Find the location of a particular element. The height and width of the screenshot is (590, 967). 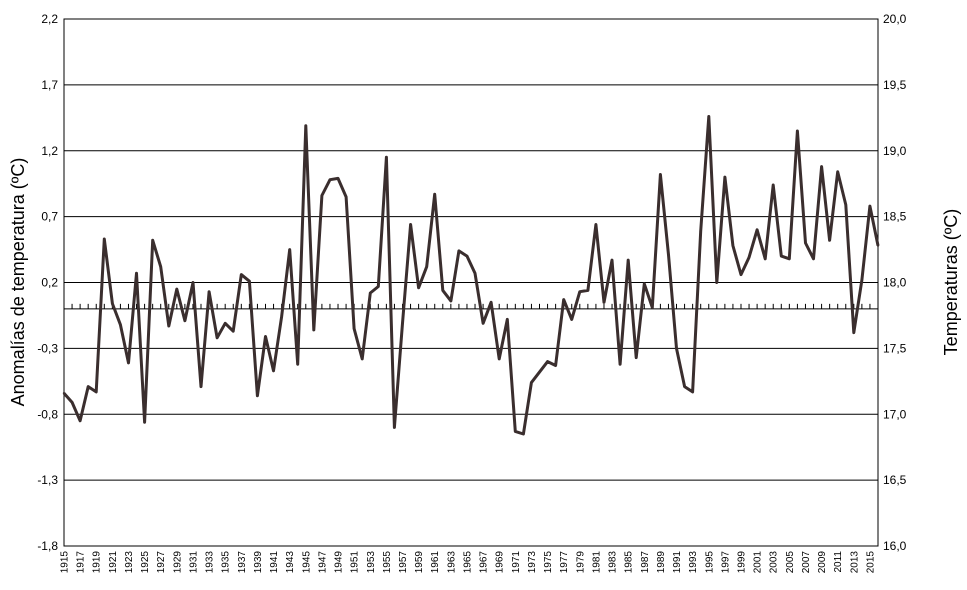

x-tick-label: 1973 is located at coordinates (532, 562).